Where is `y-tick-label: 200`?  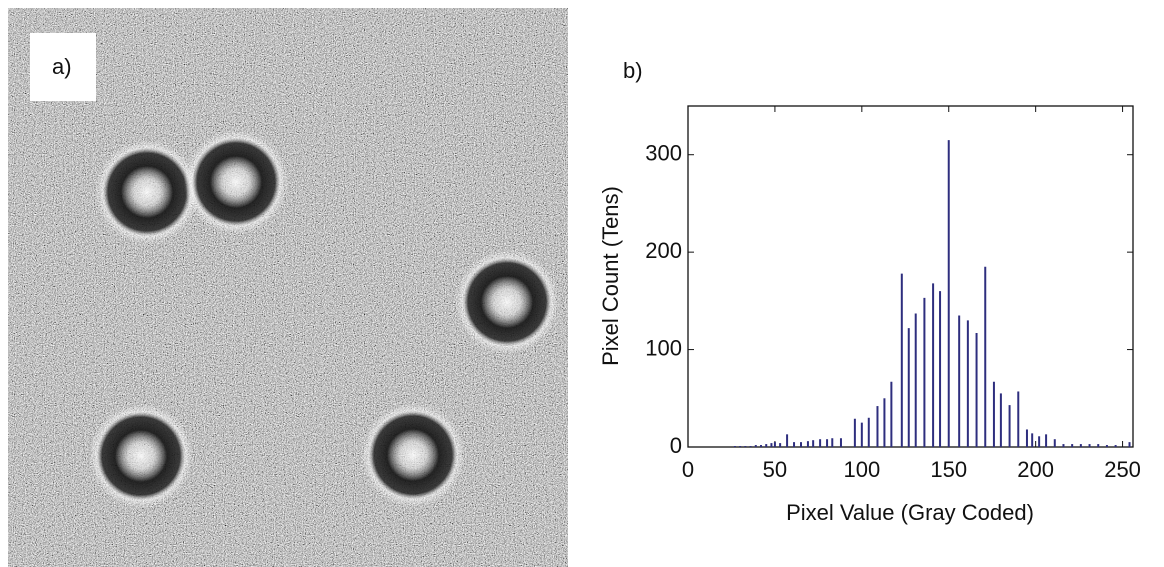
y-tick-label: 200 is located at coordinates (663, 250).